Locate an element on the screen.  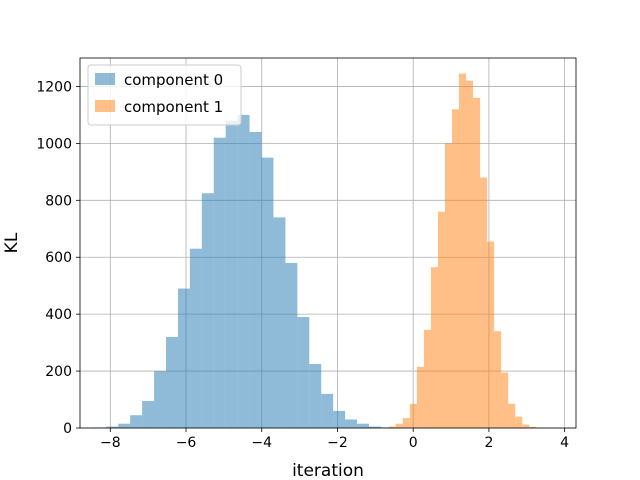
legend-label-component-0: component 0 is located at coordinates (173, 80).